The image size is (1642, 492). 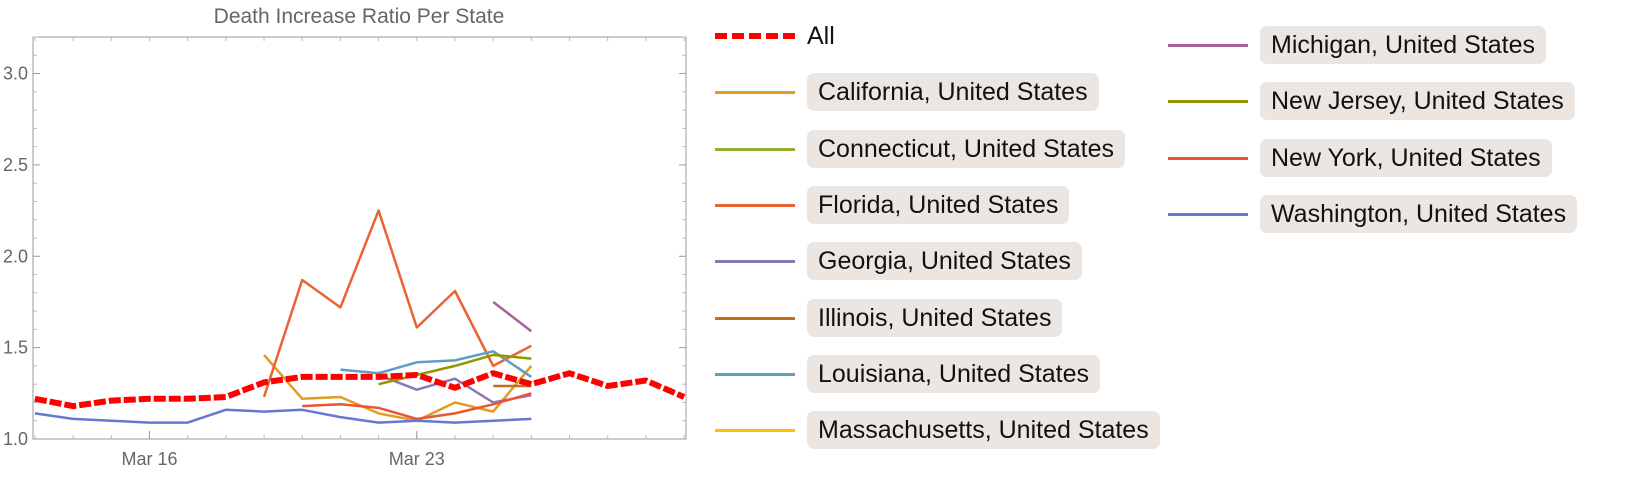 What do you see at coordinates (983, 430) in the screenshot?
I see `legend-label: Massachusetts, United States` at bounding box center [983, 430].